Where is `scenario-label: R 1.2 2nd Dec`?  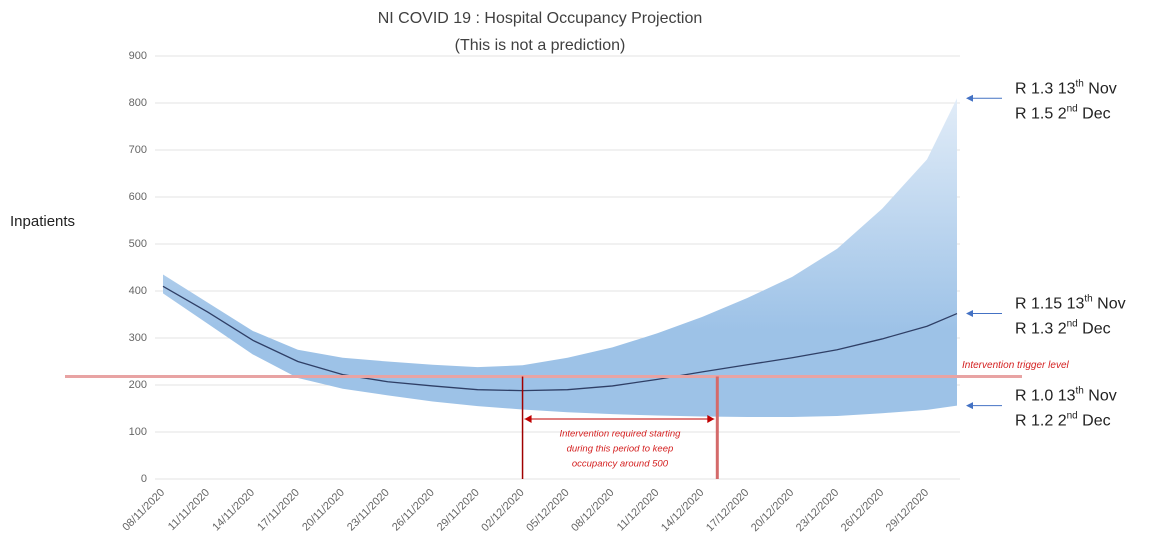 scenario-label: R 1.2 2nd Dec is located at coordinates (1063, 420).